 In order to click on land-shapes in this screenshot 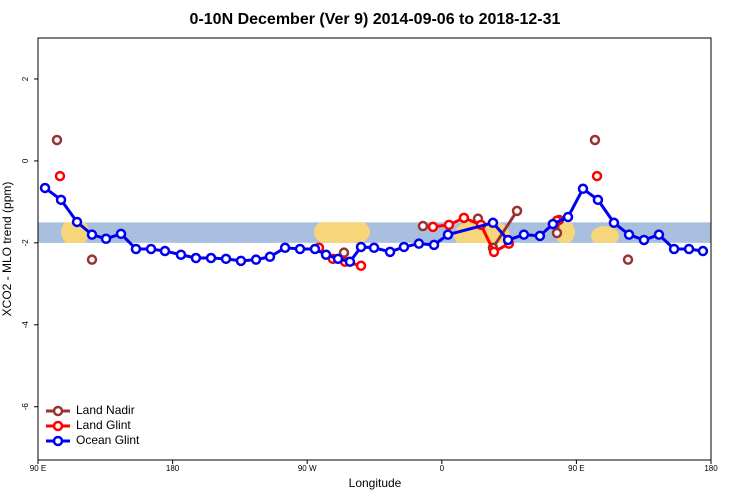, I will do `click(340, 232)`.